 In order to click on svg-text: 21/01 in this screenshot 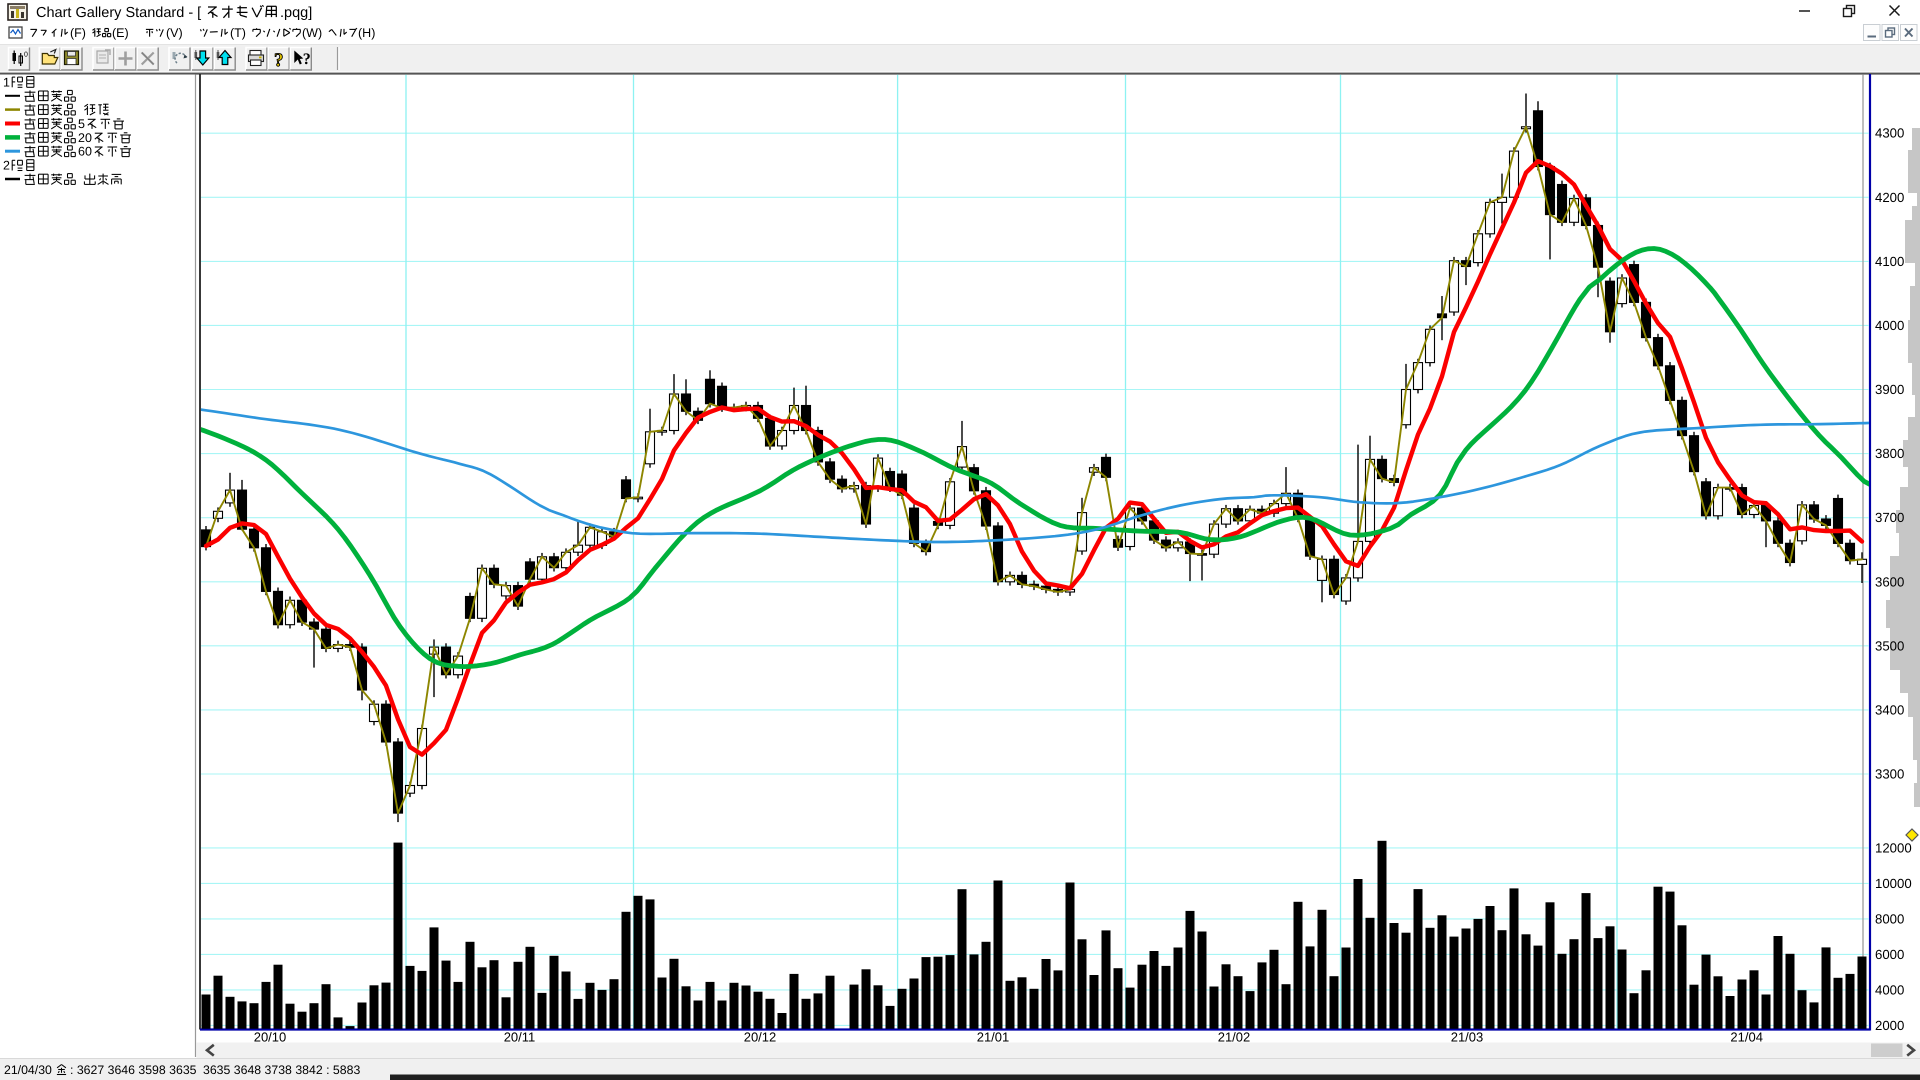, I will do `click(993, 1037)`.